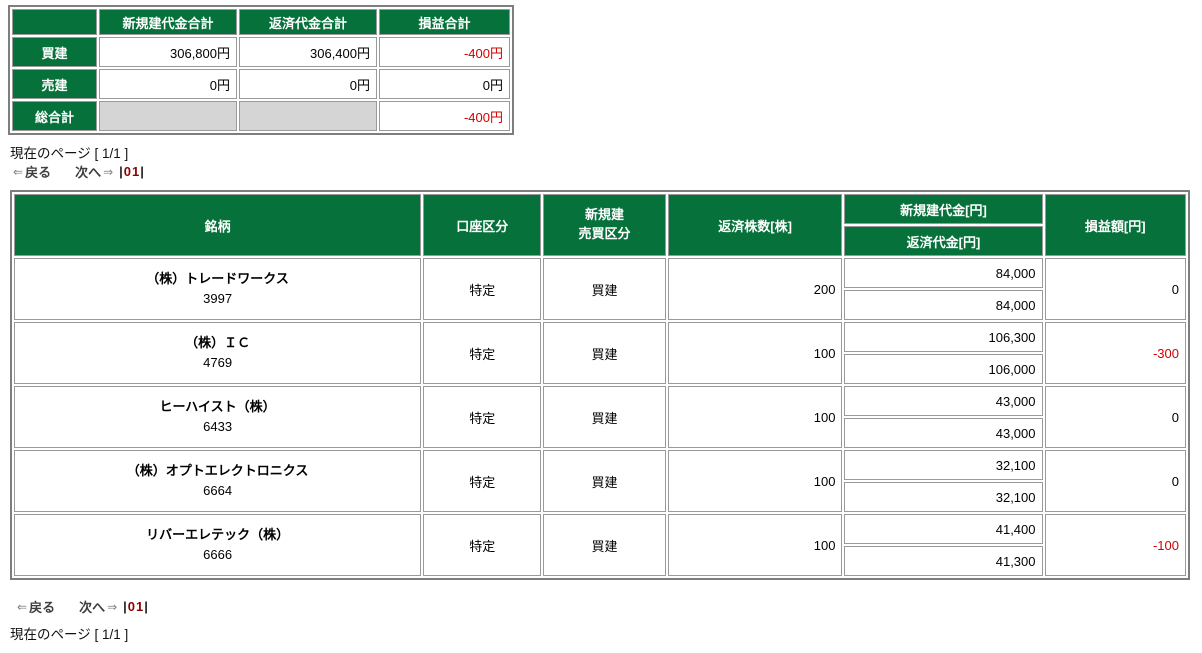  I want to click on col-header-qty: 返済株数[株], so click(755, 225).